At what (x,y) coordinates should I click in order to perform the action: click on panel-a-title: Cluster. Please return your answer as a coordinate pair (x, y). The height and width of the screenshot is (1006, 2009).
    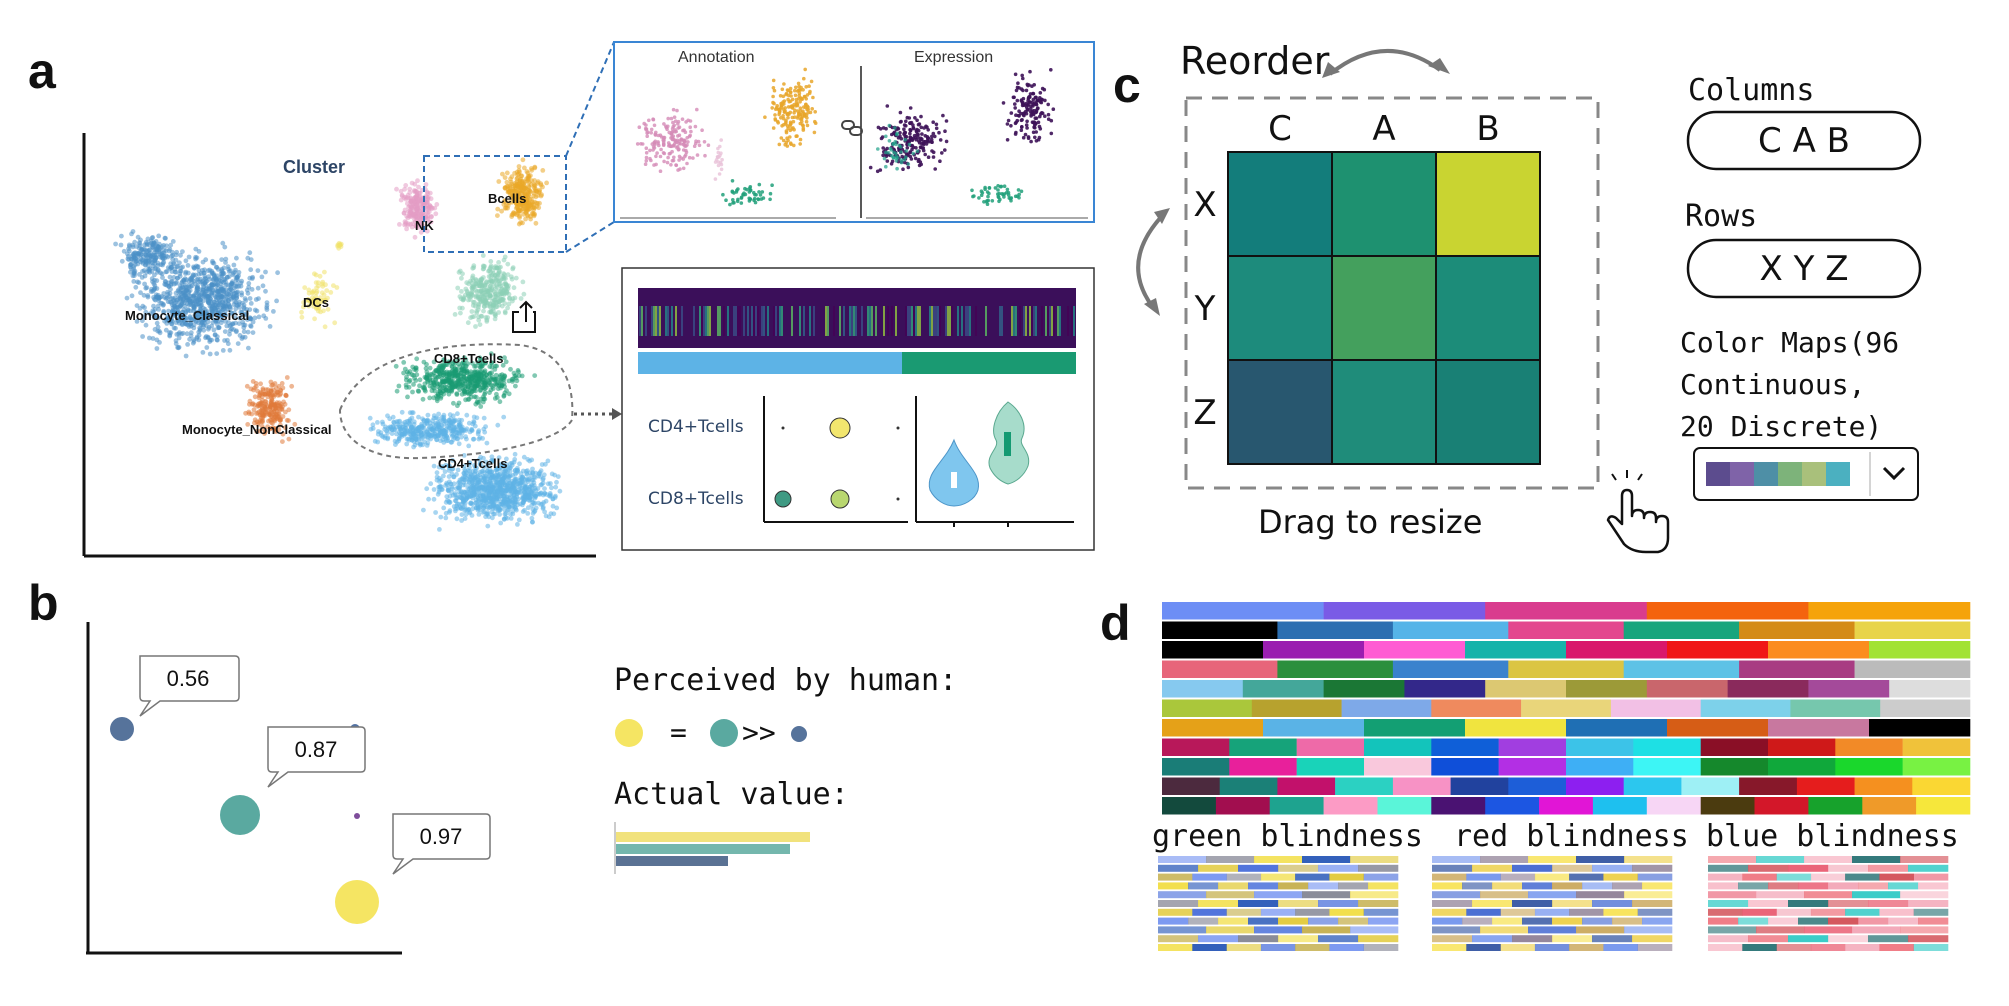
    Looking at the image, I should click on (314, 167).